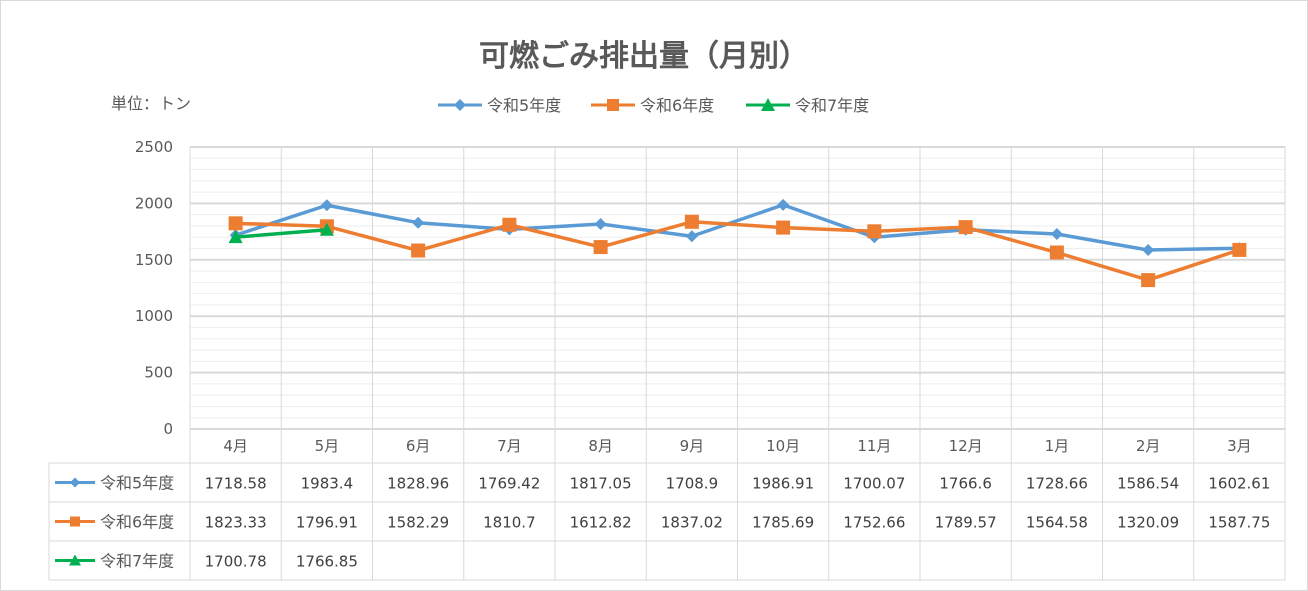 The image size is (1308, 591). Describe the element at coordinates (677, 105) in the screenshot. I see `legend-label: 令和6年度` at that location.